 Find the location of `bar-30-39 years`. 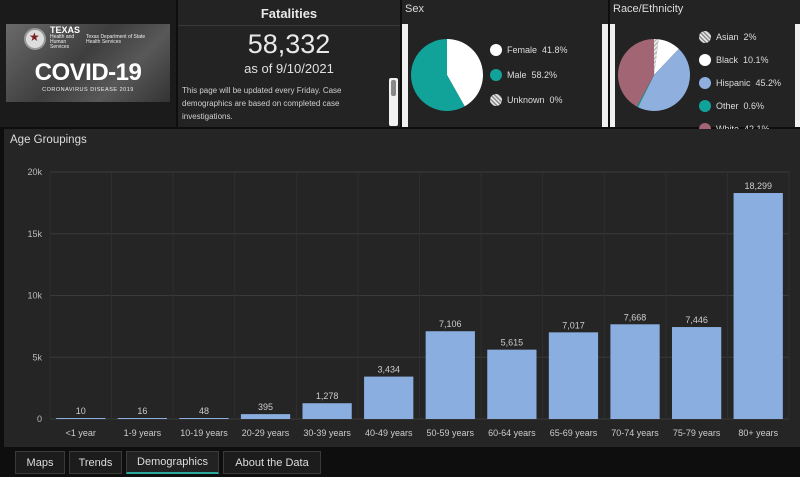

bar-30-39 years is located at coordinates (327, 411).